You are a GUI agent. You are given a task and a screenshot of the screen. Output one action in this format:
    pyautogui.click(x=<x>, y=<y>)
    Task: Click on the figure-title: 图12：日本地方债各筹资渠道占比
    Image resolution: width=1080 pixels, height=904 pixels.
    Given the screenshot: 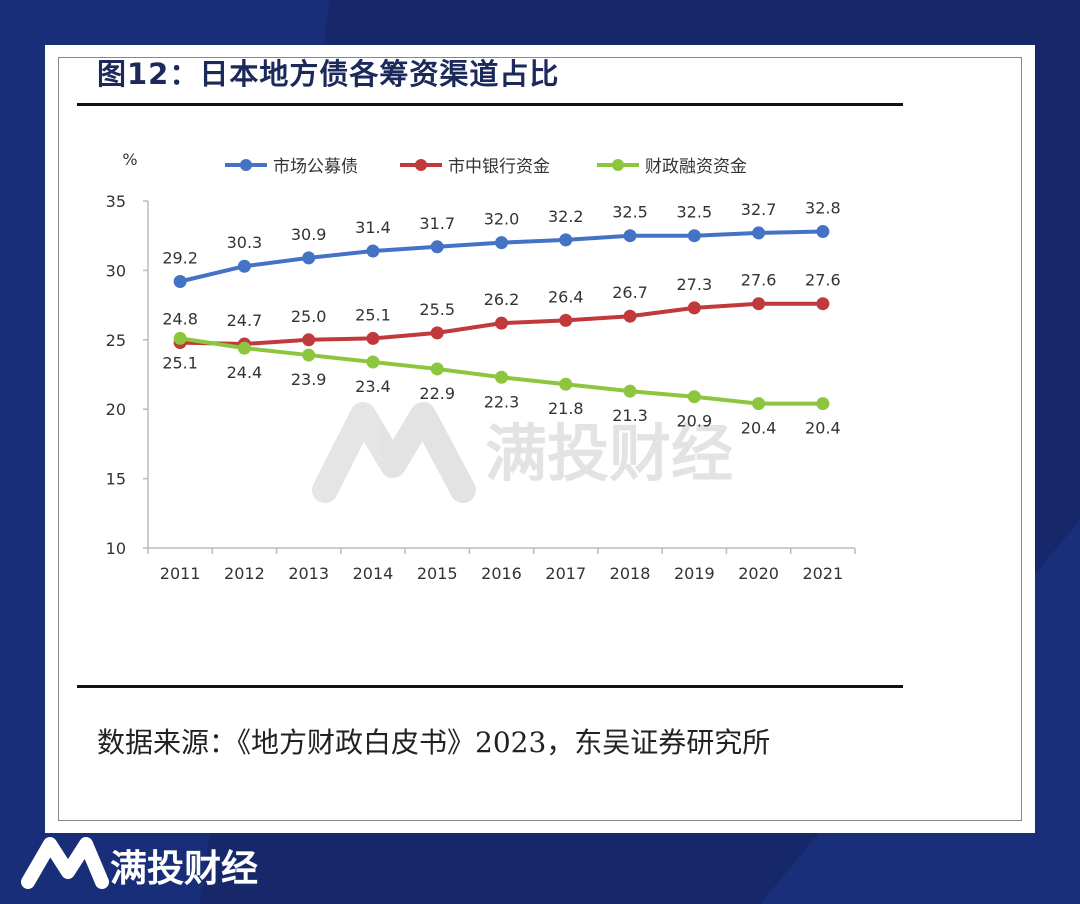 What is the action you would take?
    pyautogui.click(x=328, y=74)
    